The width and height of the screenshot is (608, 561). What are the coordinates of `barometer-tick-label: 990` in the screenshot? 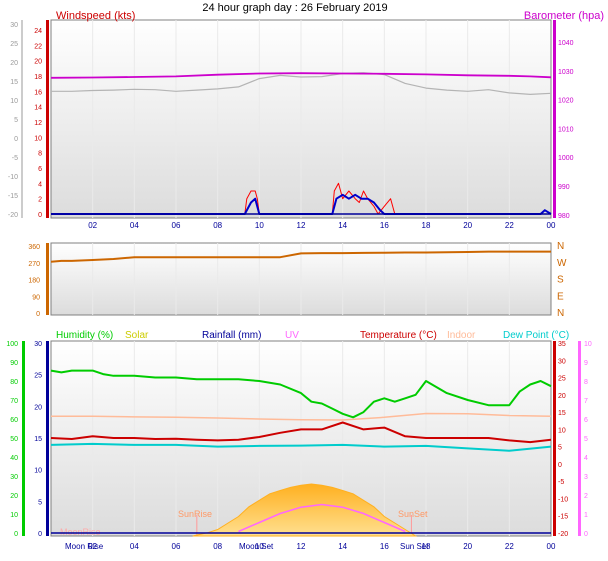 It's located at (564, 187).